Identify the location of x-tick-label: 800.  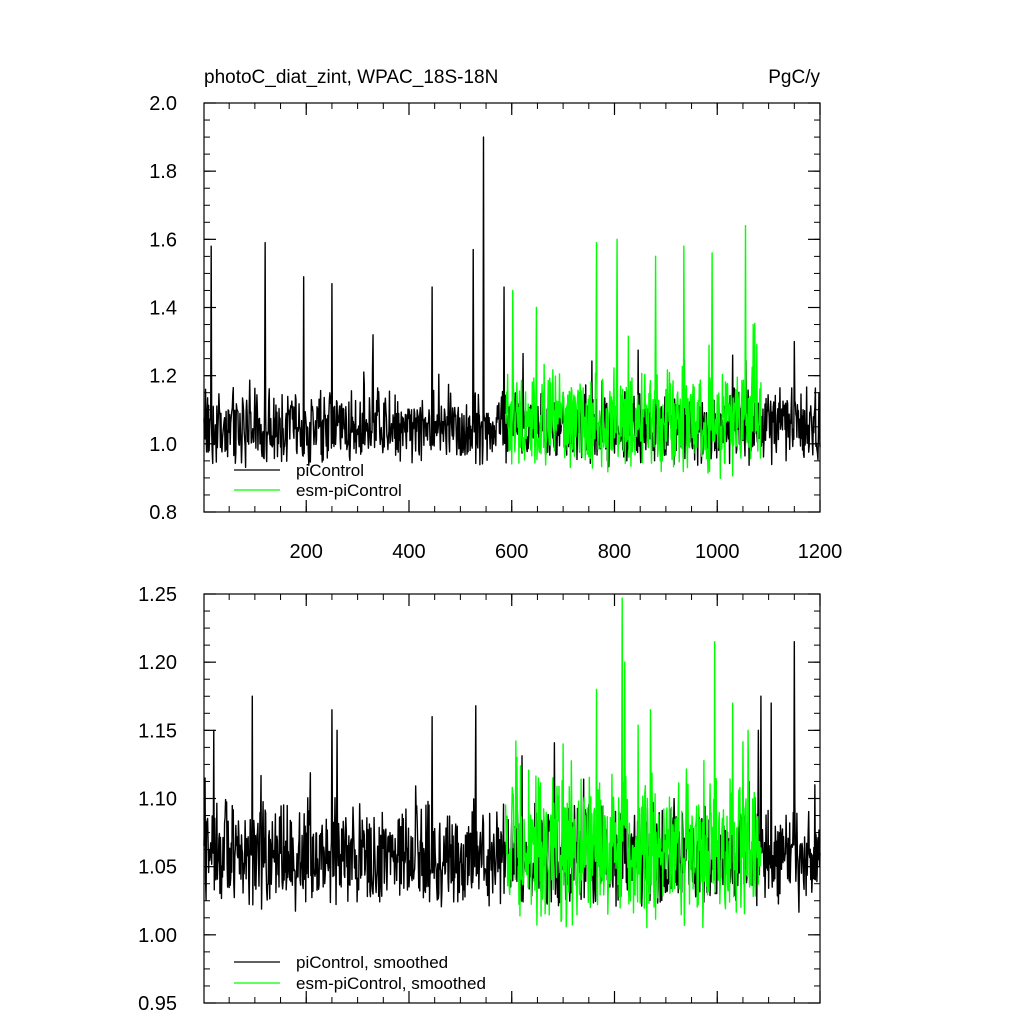
(614, 552).